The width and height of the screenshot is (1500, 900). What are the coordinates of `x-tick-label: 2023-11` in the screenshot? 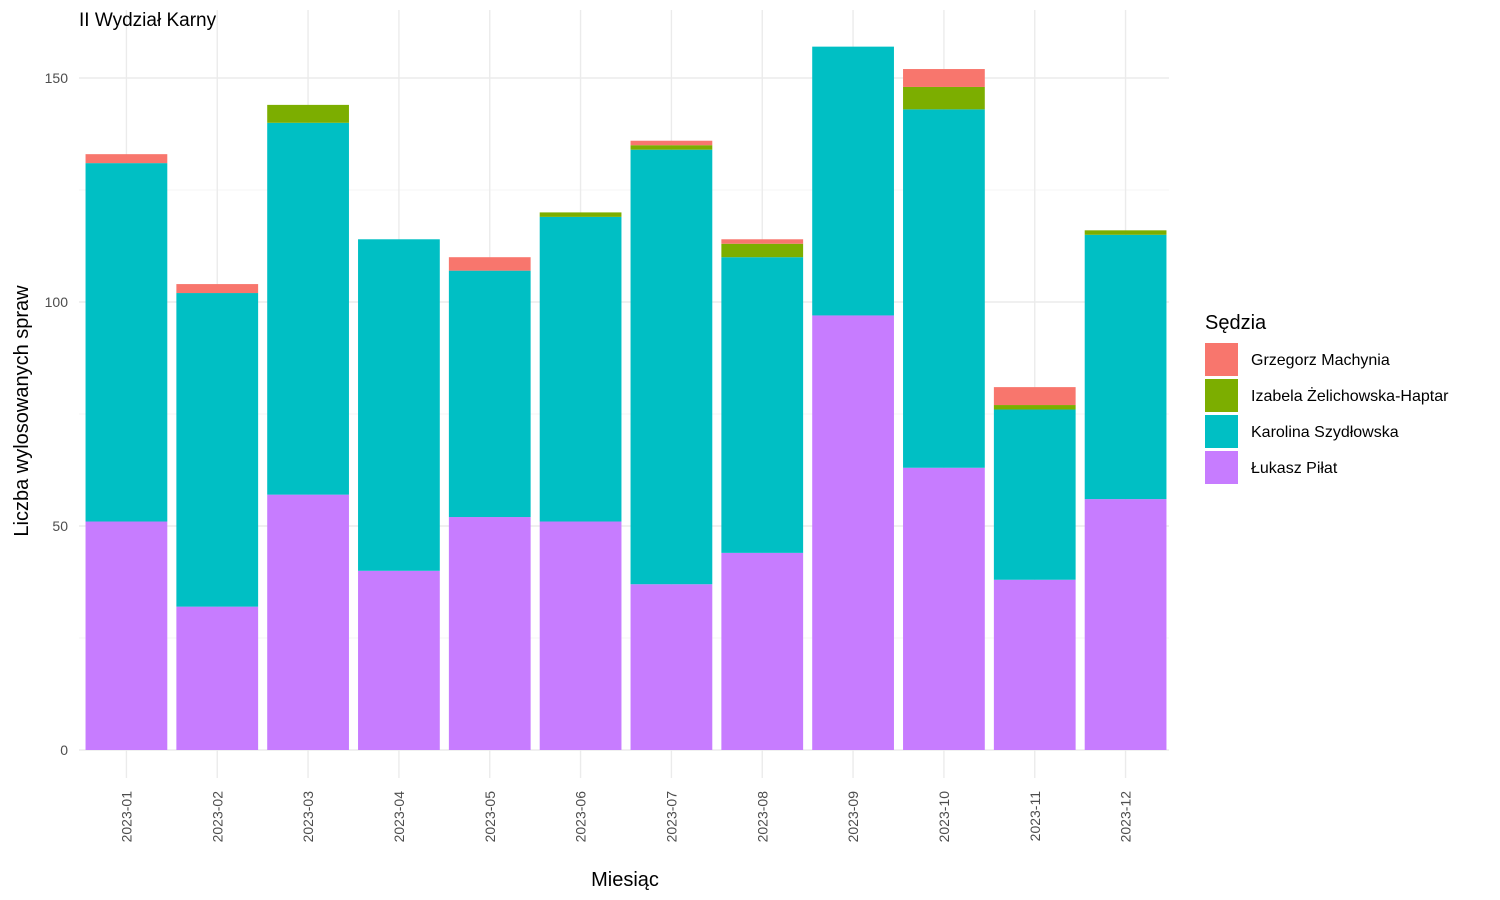 It's located at (1035, 816).